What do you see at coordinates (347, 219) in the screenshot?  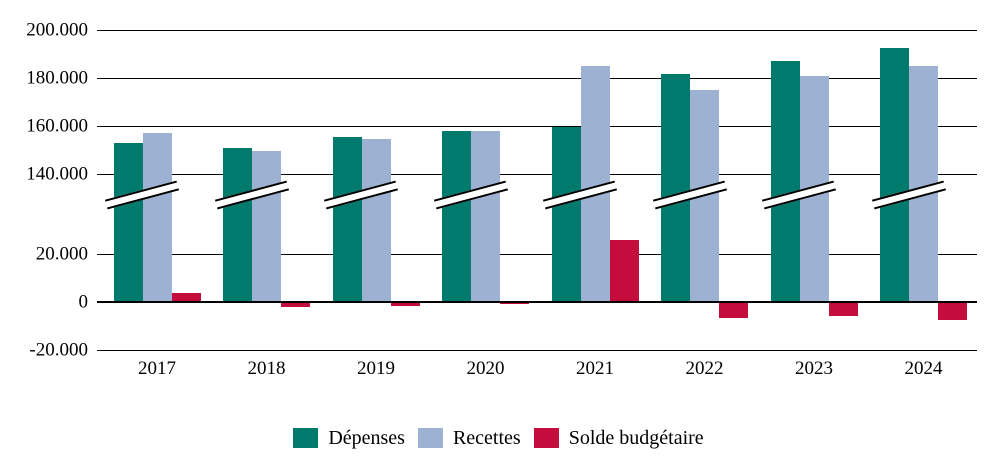 I see `bar-d-penses-2019` at bounding box center [347, 219].